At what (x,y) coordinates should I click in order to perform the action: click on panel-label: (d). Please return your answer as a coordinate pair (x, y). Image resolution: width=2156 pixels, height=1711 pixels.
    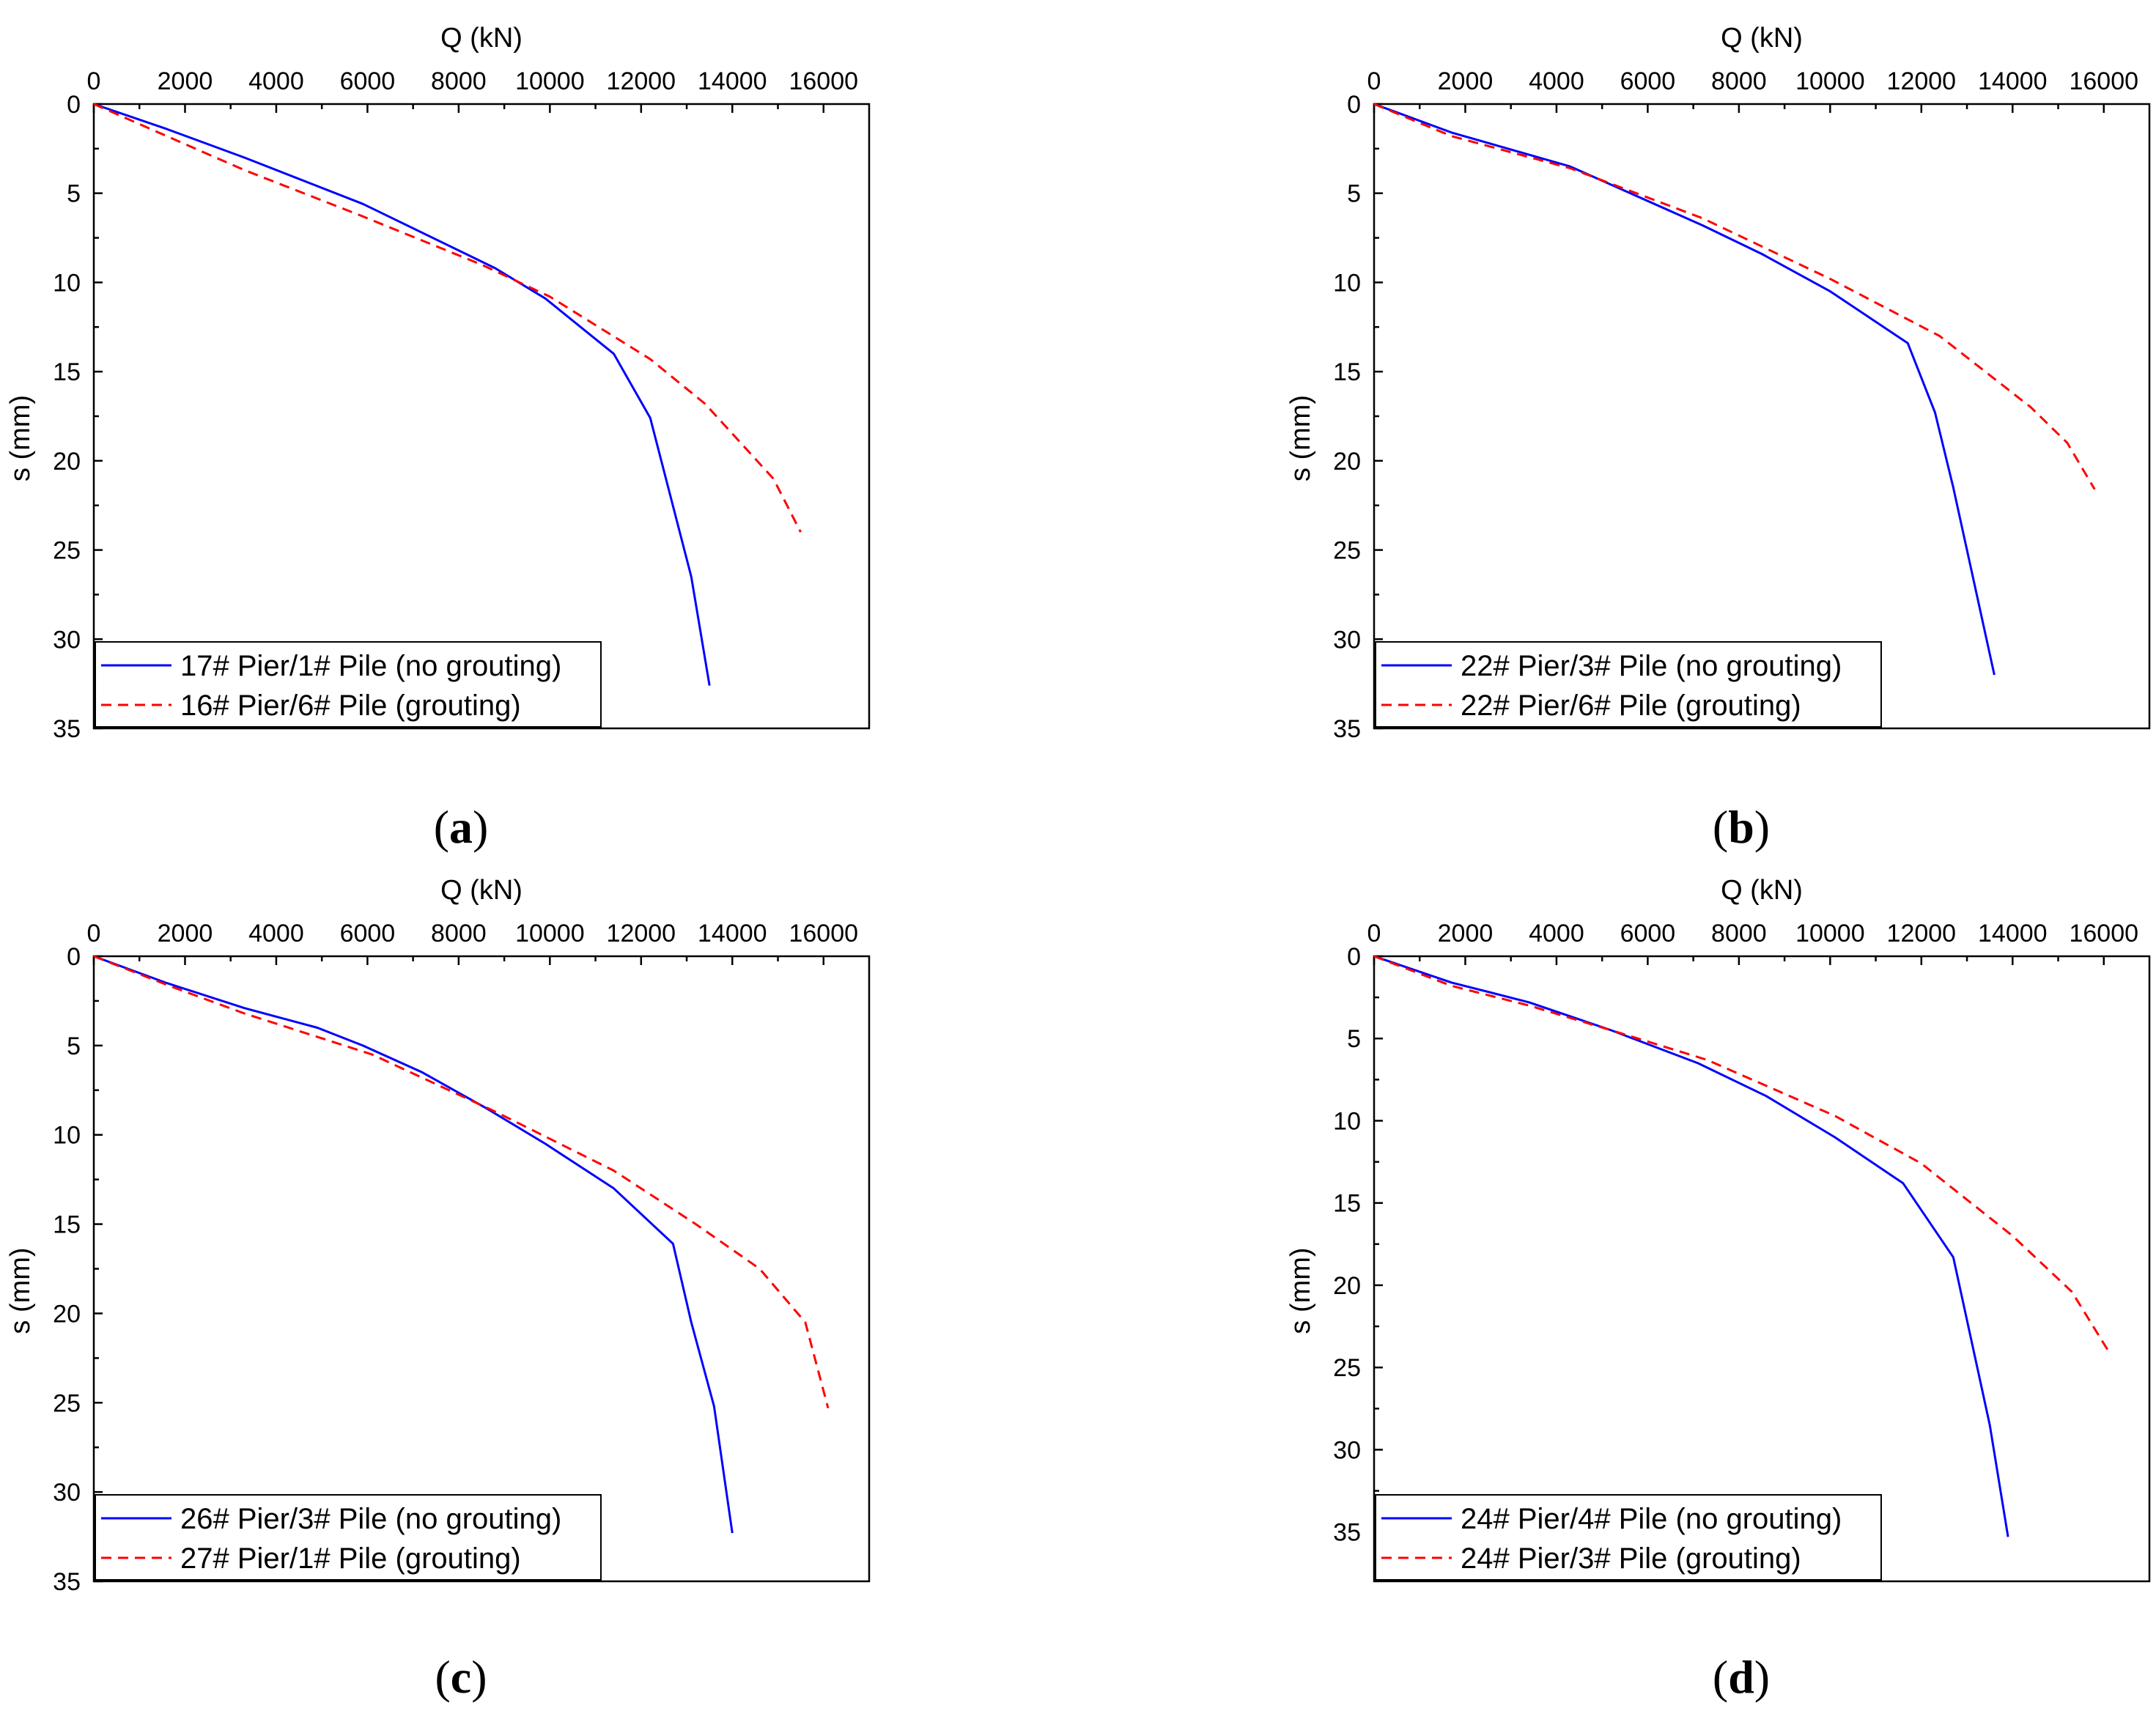
    Looking at the image, I should click on (1741, 1677).